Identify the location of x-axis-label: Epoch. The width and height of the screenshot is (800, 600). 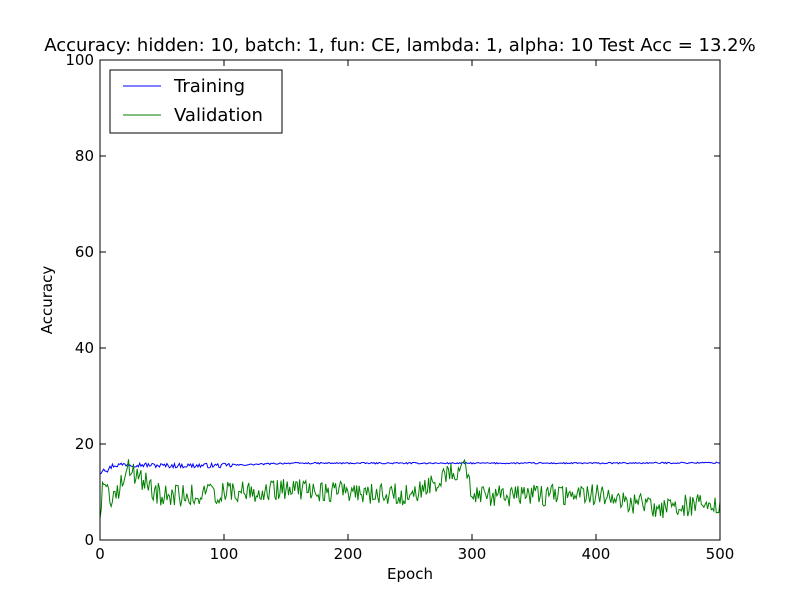
(410, 574).